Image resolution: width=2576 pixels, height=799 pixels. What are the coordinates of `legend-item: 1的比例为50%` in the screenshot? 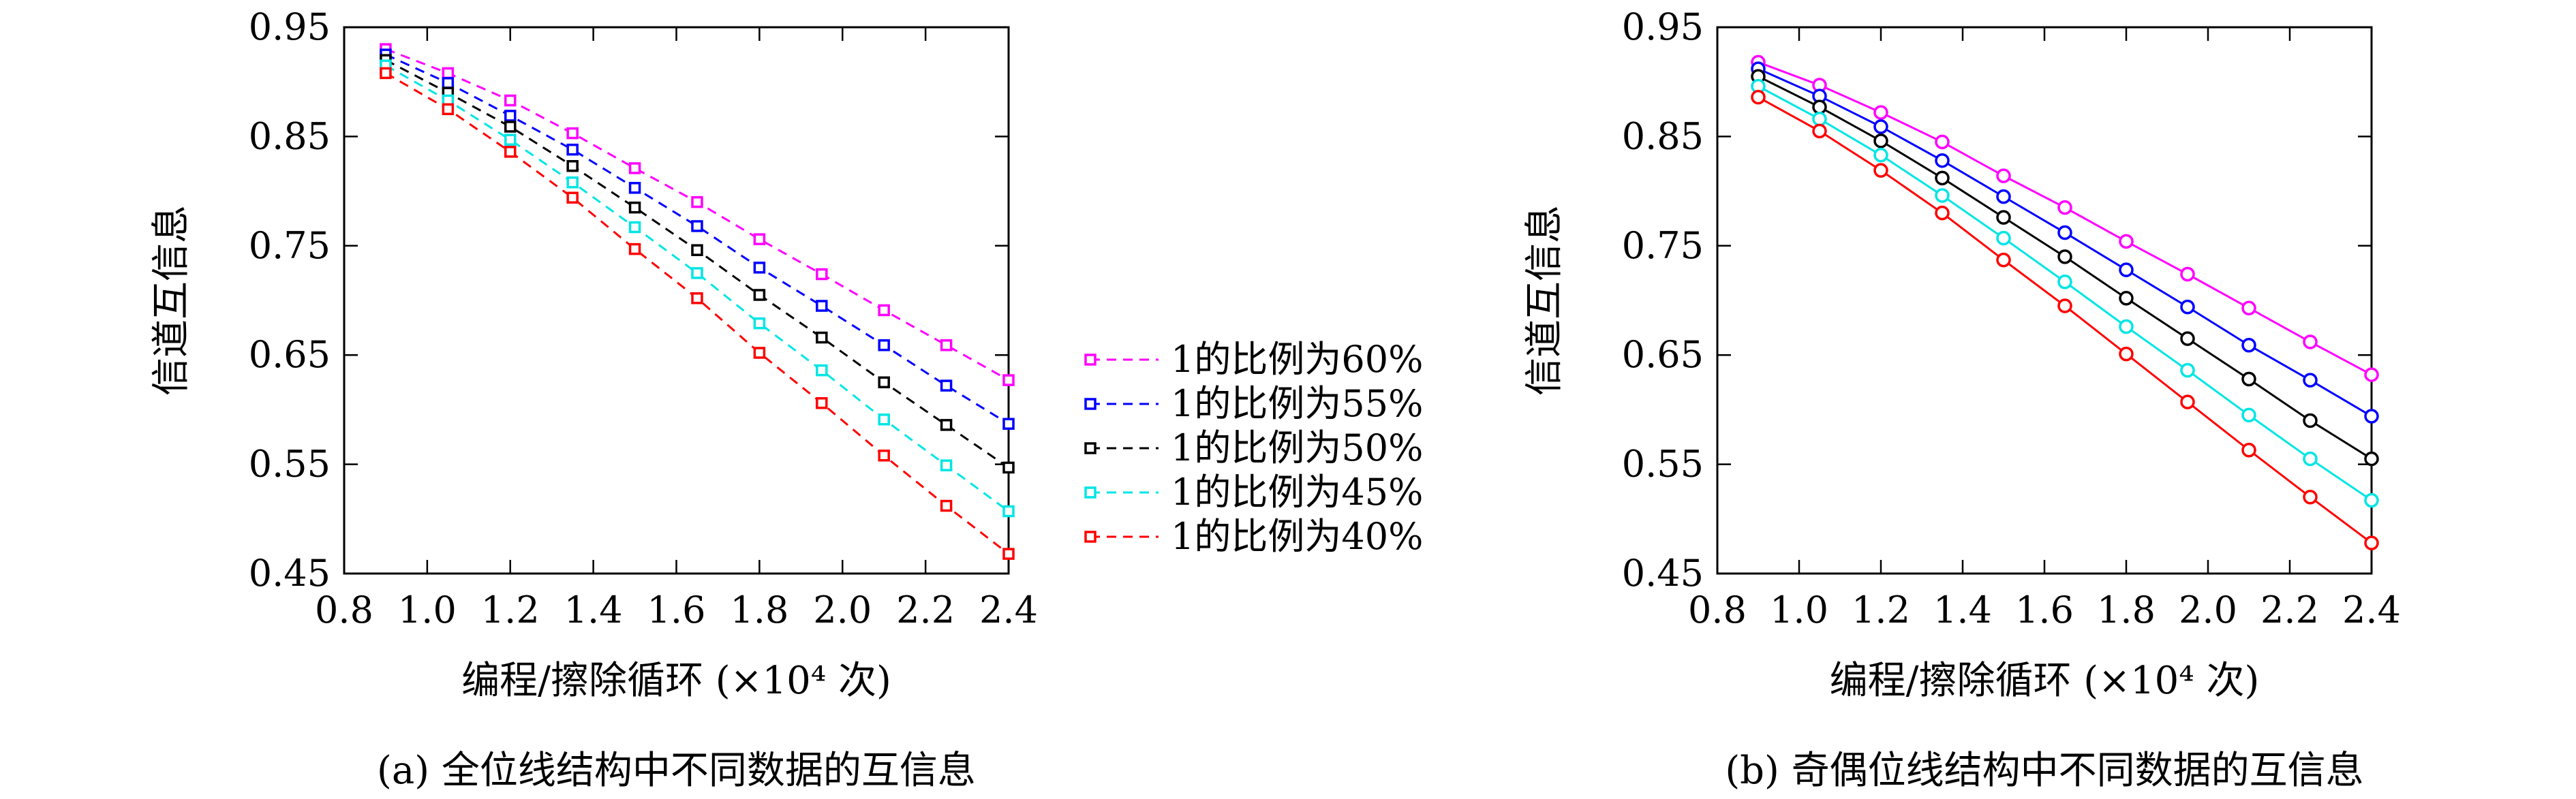 It's located at (1253, 448).